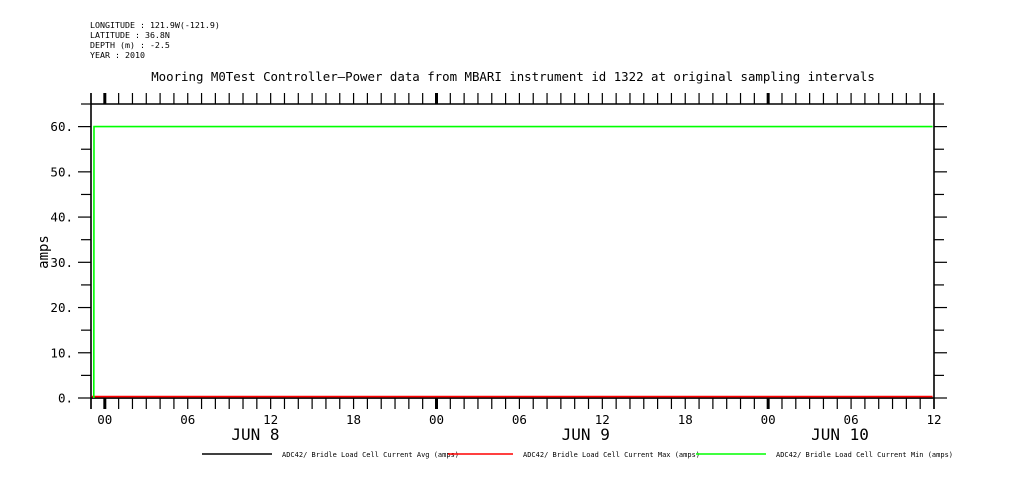 Image resolution: width=1009 pixels, height=504 pixels. I want to click on y-tick-label: 40., so click(61, 217).